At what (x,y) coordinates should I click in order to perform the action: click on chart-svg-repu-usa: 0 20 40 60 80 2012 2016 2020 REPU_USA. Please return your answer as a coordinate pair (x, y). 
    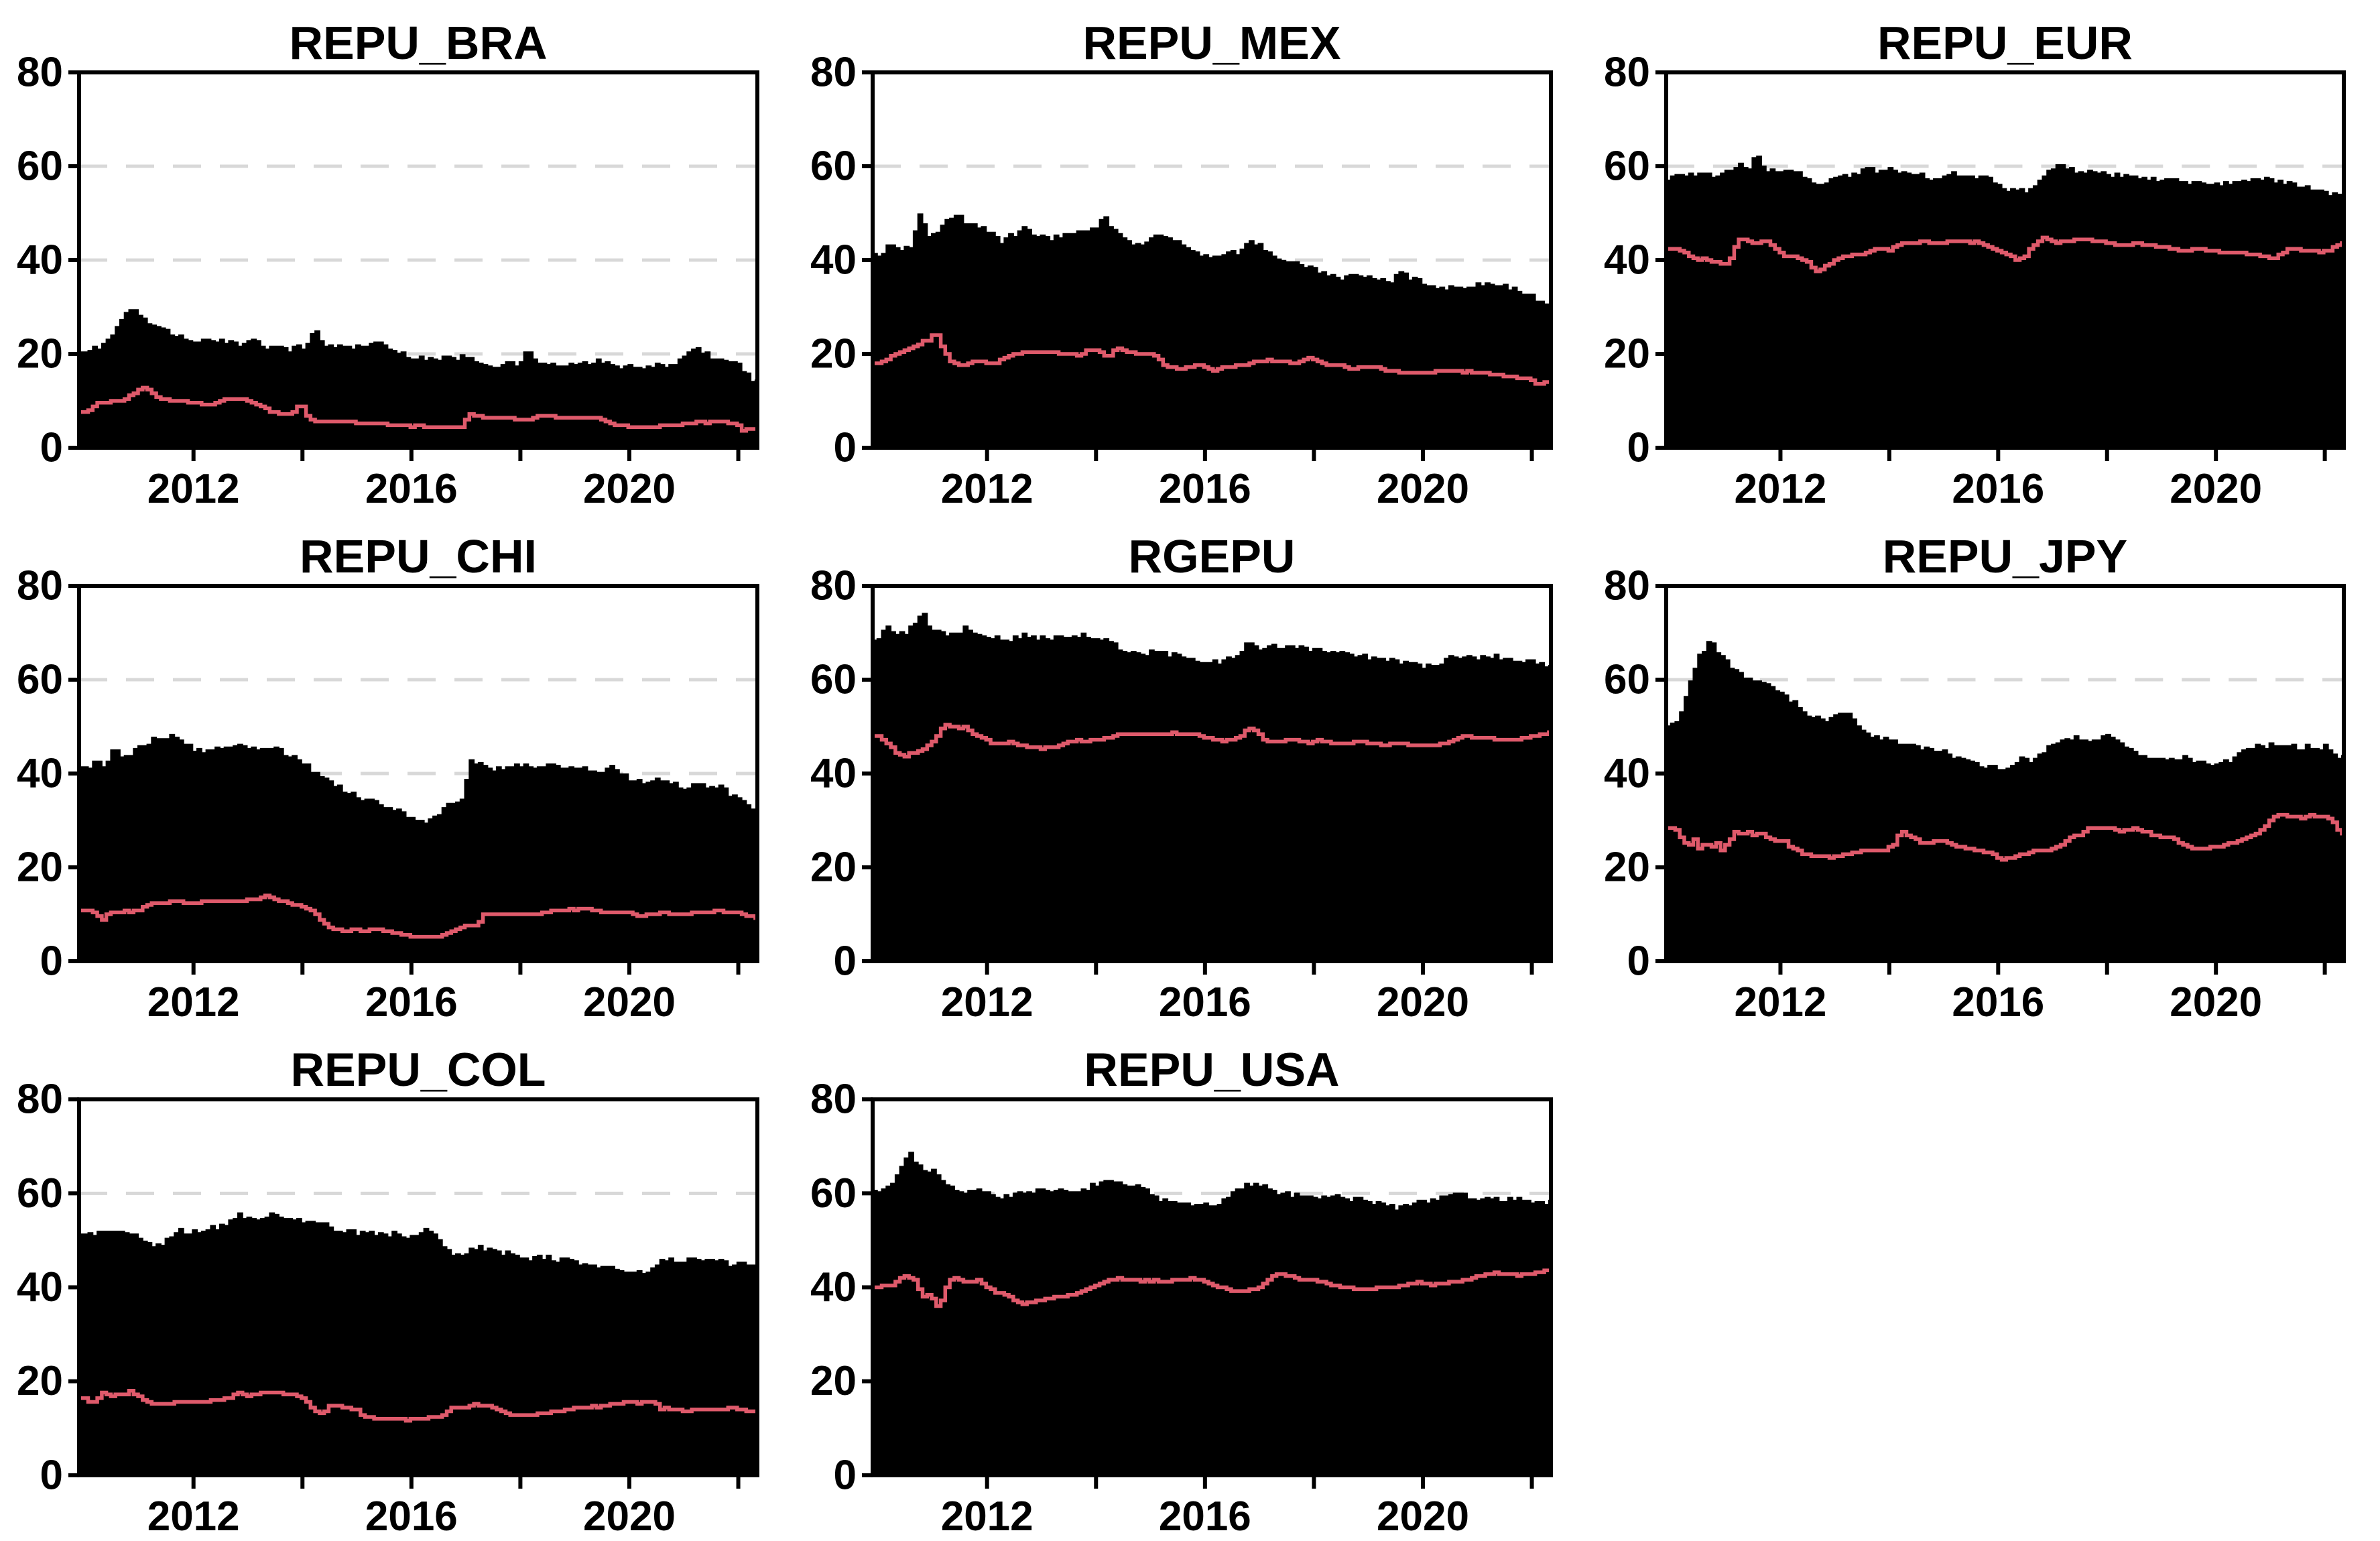
    Looking at the image, I should click on (1181, 1292).